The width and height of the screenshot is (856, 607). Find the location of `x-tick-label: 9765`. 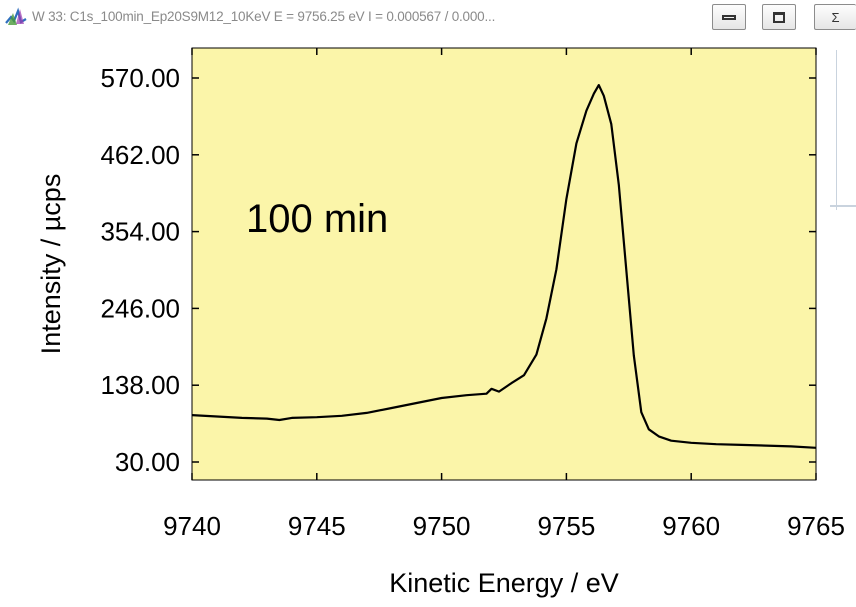

x-tick-label: 9765 is located at coordinates (816, 526).